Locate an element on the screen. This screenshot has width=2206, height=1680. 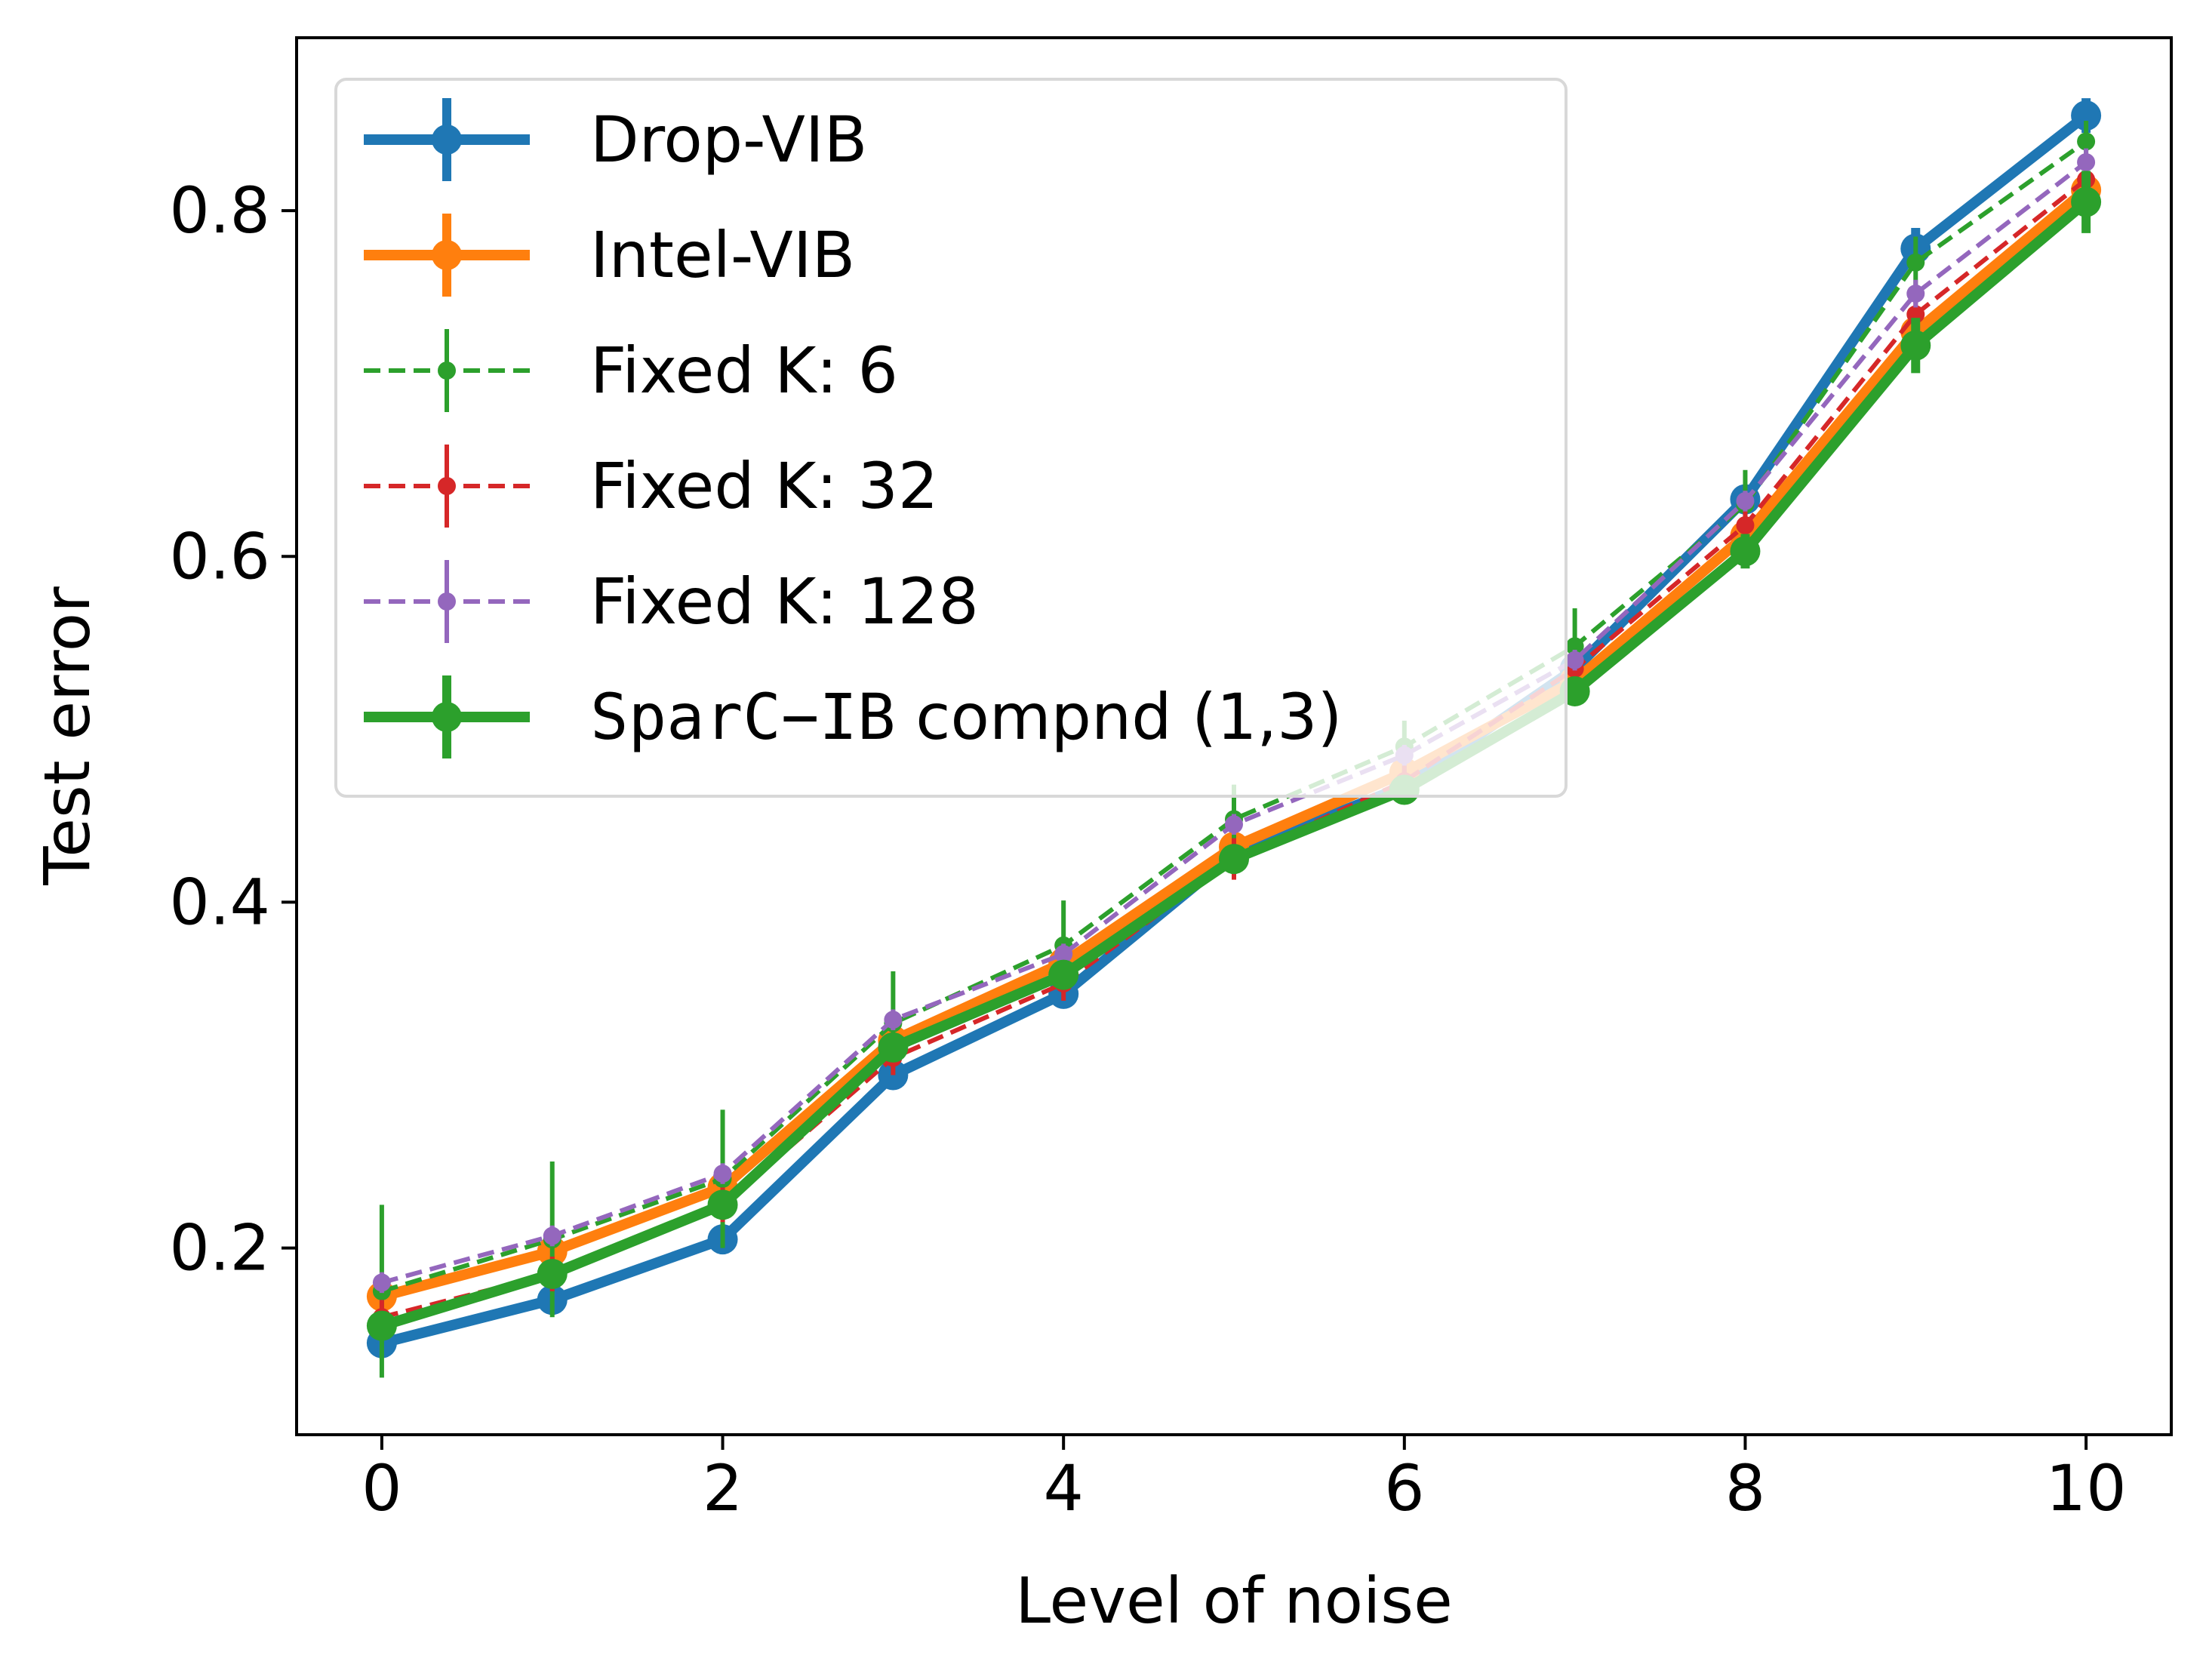
legend-label: Drop-VIB is located at coordinates (728, 140).